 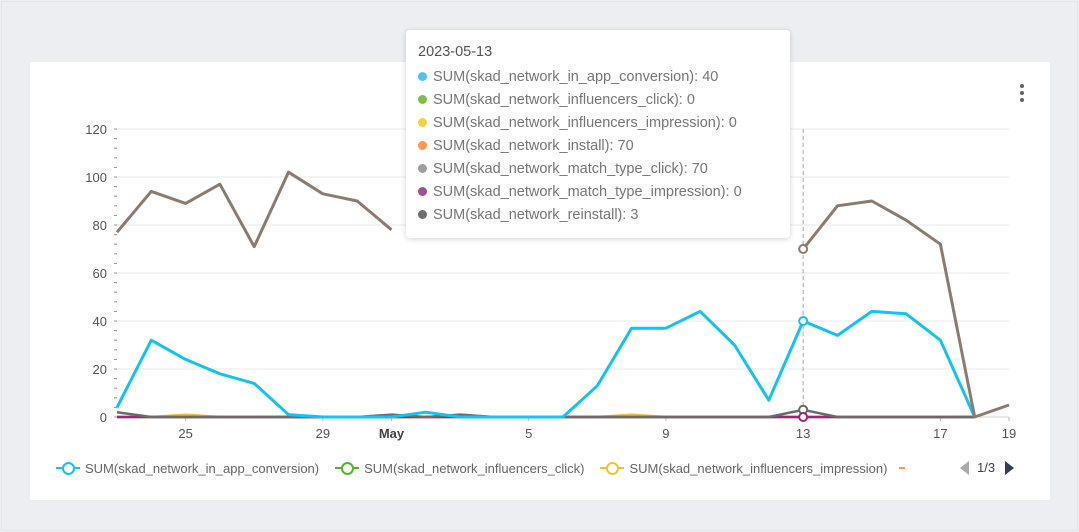 What do you see at coordinates (1009, 433) in the screenshot?
I see `x-tick-label: 19` at bounding box center [1009, 433].